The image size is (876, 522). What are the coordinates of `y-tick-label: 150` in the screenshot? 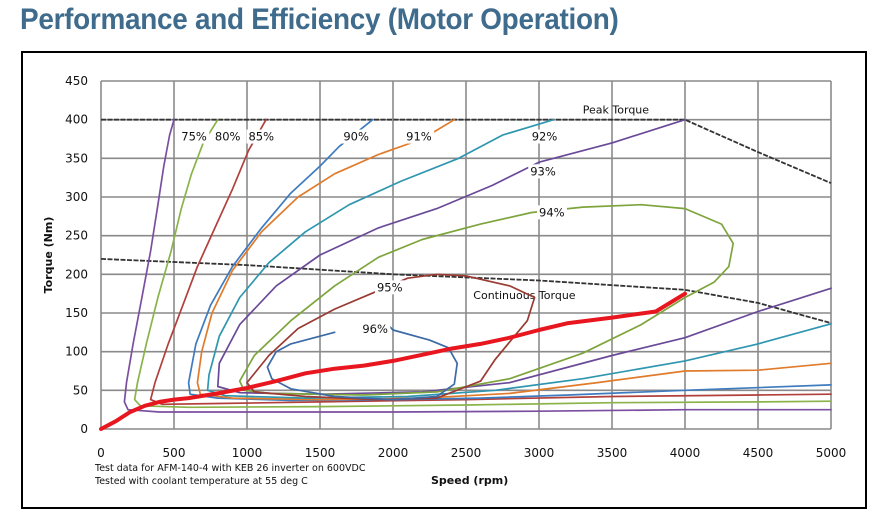 It's located at (76, 313).